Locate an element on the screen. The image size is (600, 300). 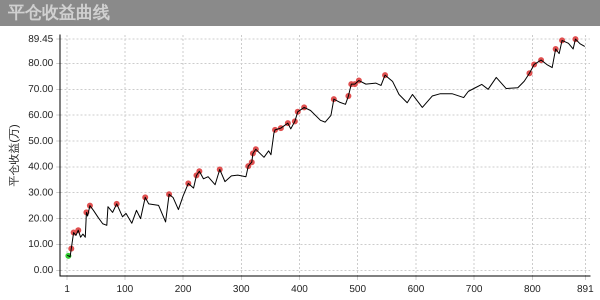
x-tick-label: 300 is located at coordinates (241, 289).